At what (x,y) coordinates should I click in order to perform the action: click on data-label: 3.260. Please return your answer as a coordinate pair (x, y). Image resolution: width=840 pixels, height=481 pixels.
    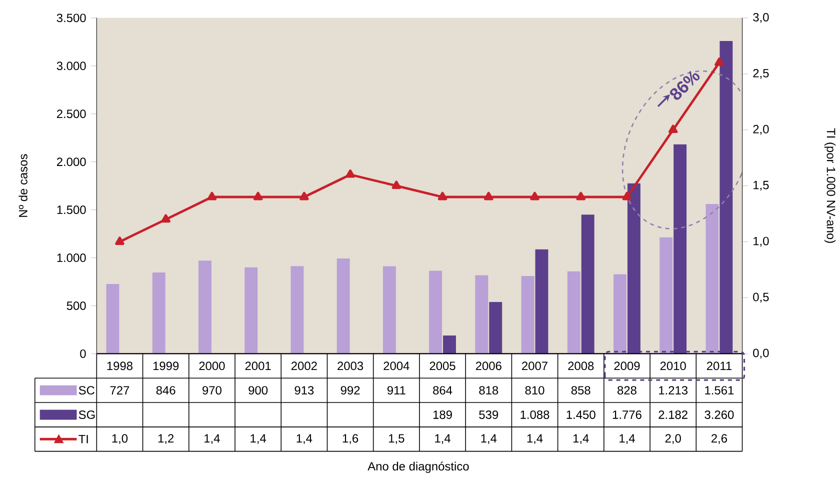
    Looking at the image, I should click on (719, 414).